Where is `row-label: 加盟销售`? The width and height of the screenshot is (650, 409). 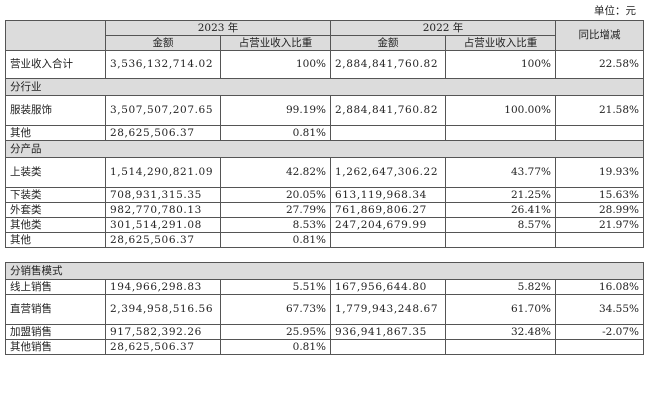
row-label: 加盟销售 is located at coordinates (55, 332).